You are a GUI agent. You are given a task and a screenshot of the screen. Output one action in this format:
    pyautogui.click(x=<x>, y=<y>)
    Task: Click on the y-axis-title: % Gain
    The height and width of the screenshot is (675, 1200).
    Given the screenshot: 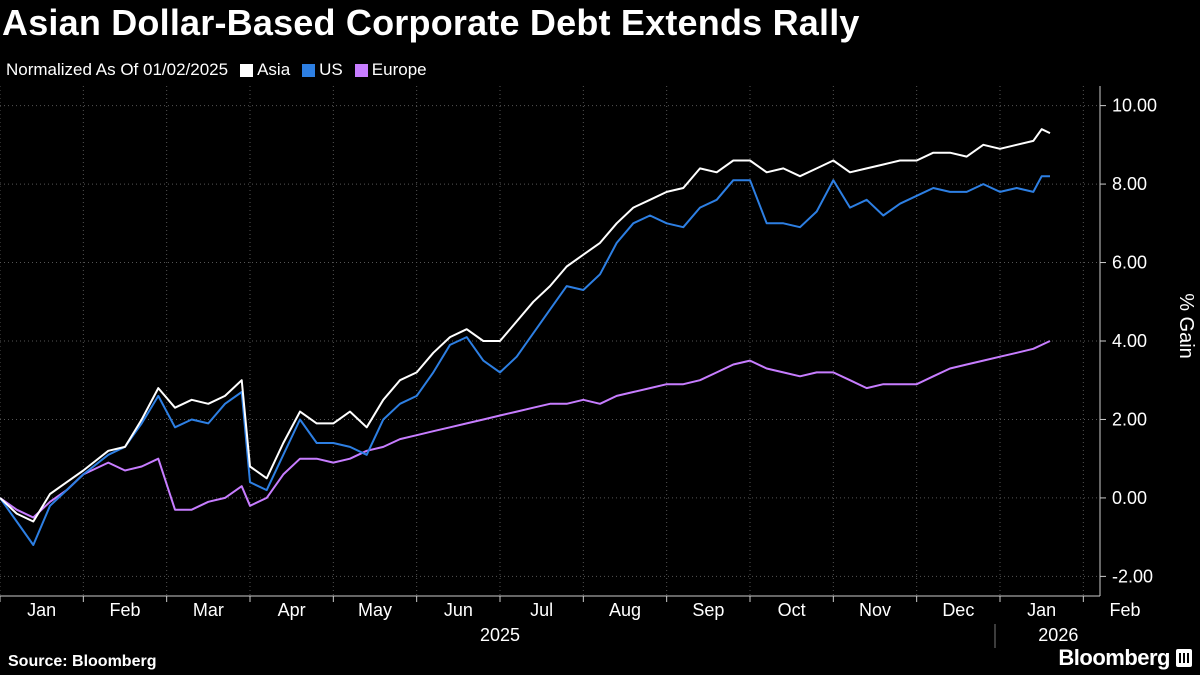 What is the action you would take?
    pyautogui.click(x=1186, y=326)
    